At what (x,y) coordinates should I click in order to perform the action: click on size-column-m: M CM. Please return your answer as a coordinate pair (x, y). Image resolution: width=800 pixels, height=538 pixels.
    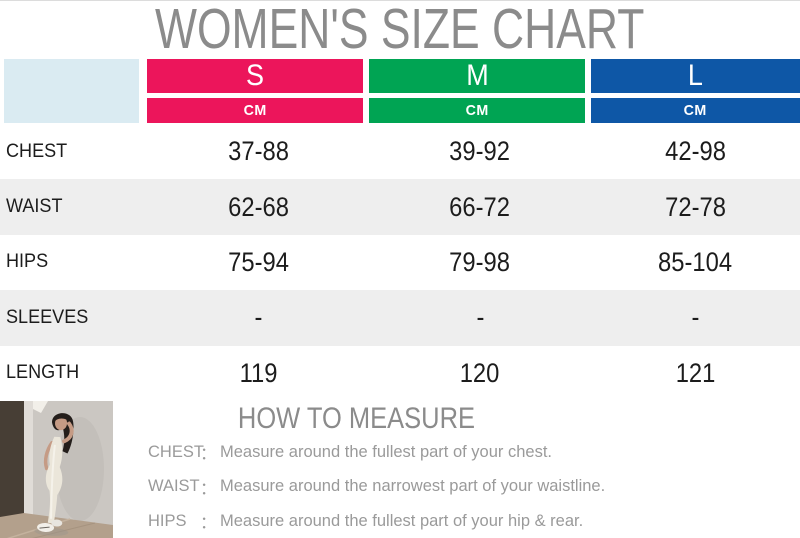
    Looking at the image, I should click on (477, 91).